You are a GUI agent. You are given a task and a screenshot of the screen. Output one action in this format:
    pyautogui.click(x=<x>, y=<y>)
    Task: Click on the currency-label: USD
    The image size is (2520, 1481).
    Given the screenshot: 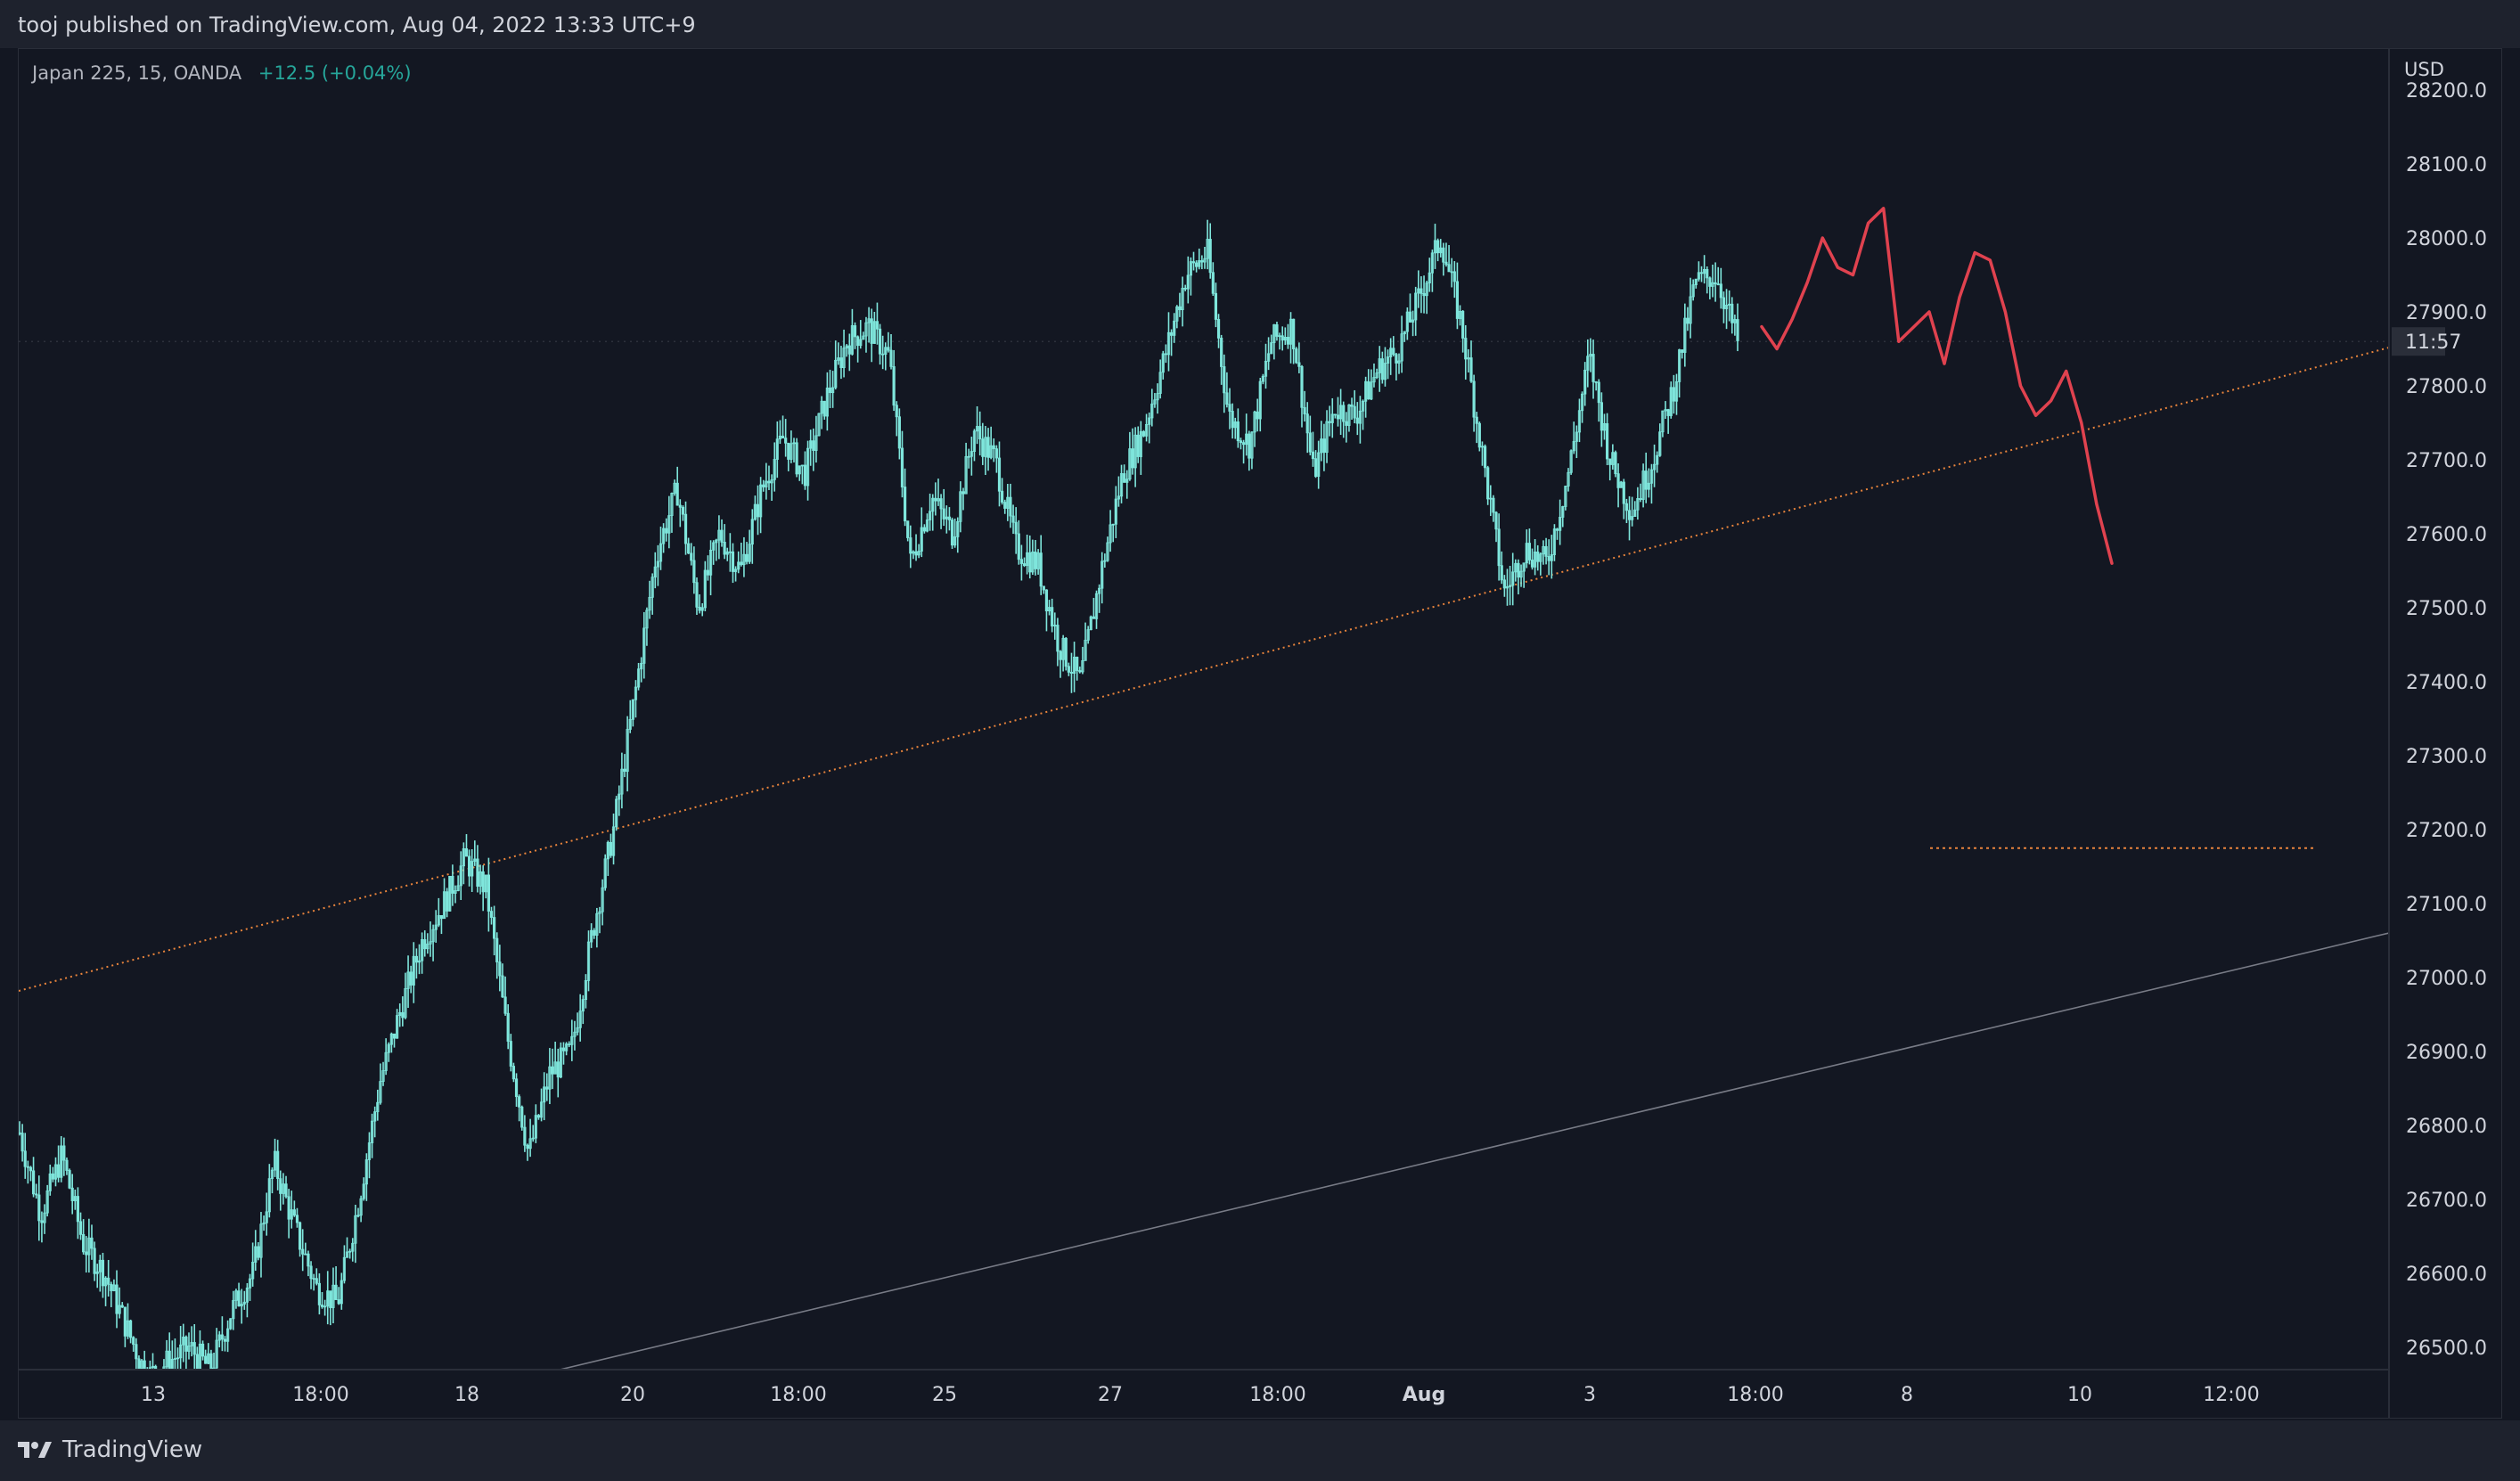 What is the action you would take?
    pyautogui.click(x=2424, y=69)
    